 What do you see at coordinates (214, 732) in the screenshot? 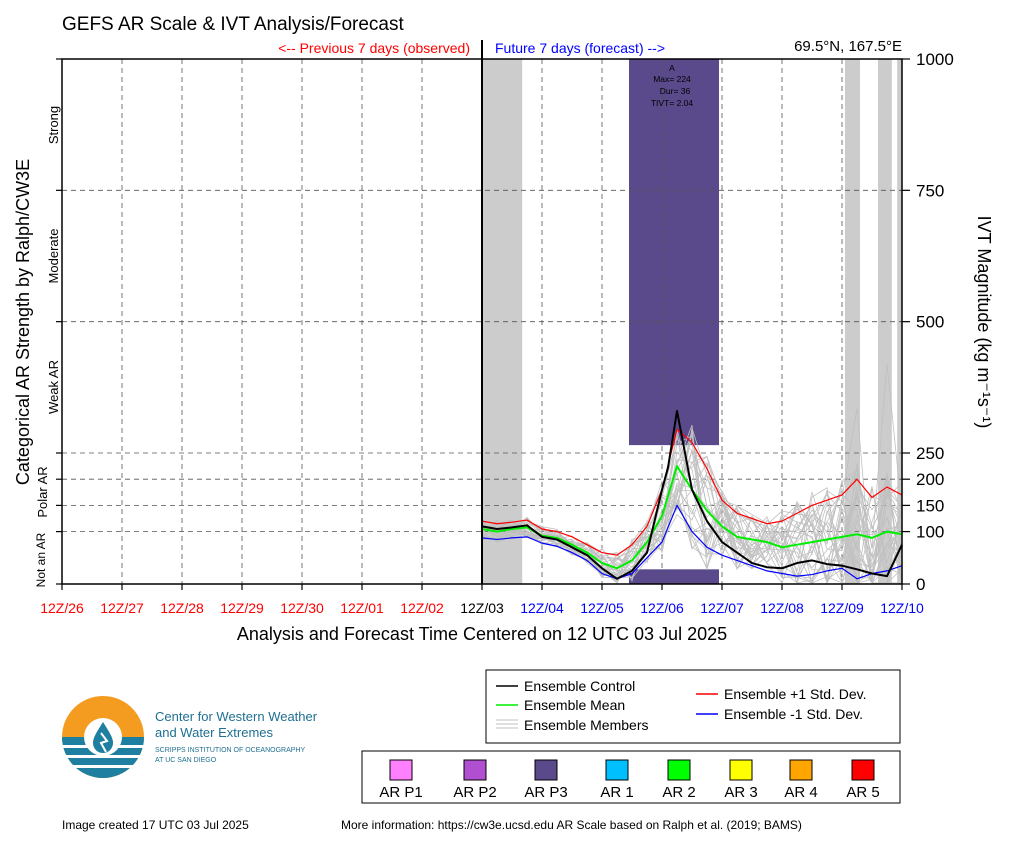
I see `logo-line2: and Water Extremes` at bounding box center [214, 732].